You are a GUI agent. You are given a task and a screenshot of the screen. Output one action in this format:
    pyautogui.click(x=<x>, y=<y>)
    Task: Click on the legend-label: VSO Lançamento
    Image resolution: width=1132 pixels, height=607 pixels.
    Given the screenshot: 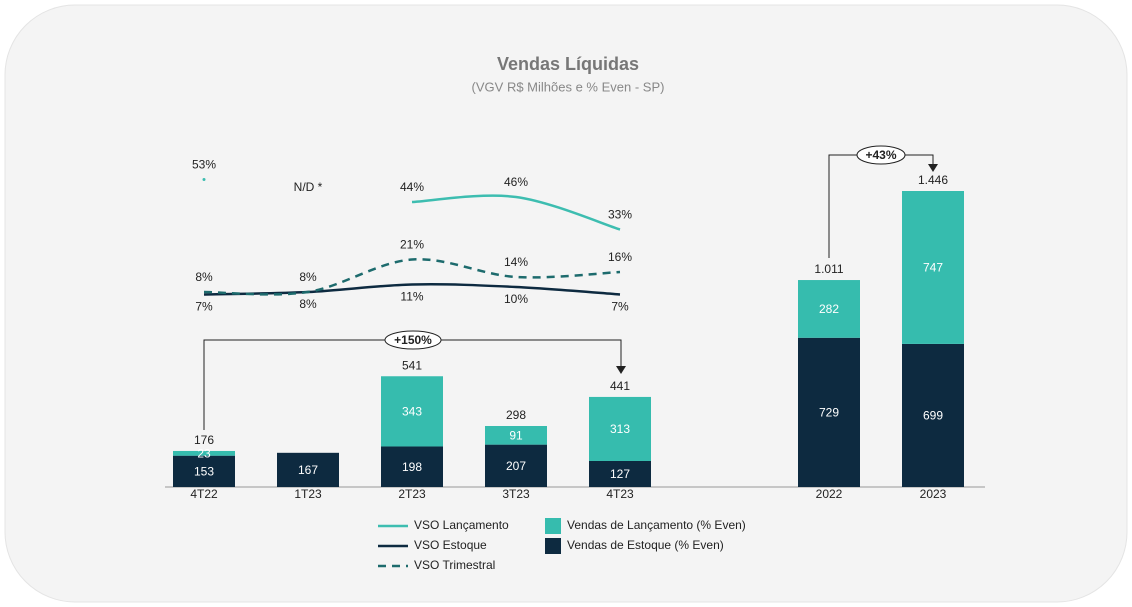 What is the action you would take?
    pyautogui.click(x=461, y=525)
    